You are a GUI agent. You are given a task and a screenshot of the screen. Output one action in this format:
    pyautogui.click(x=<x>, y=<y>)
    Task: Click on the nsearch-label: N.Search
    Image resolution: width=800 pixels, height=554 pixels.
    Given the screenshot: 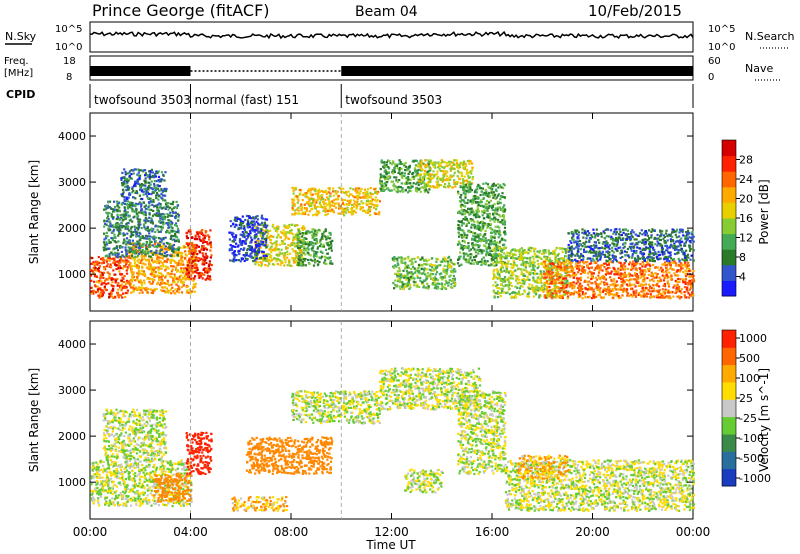 What is the action you would take?
    pyautogui.click(x=770, y=36)
    